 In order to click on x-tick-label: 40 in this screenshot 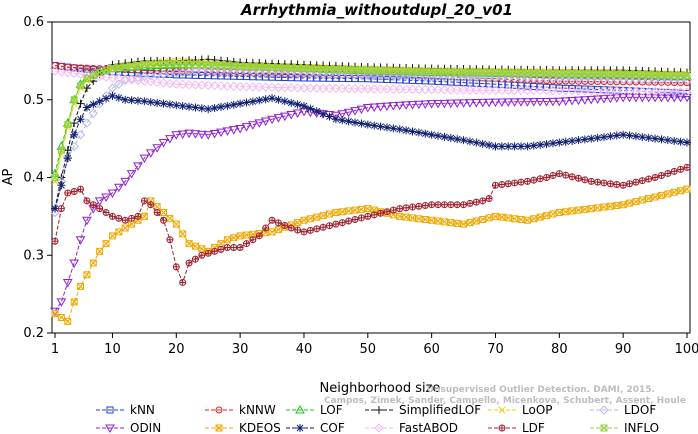, I will do `click(304, 349)`.